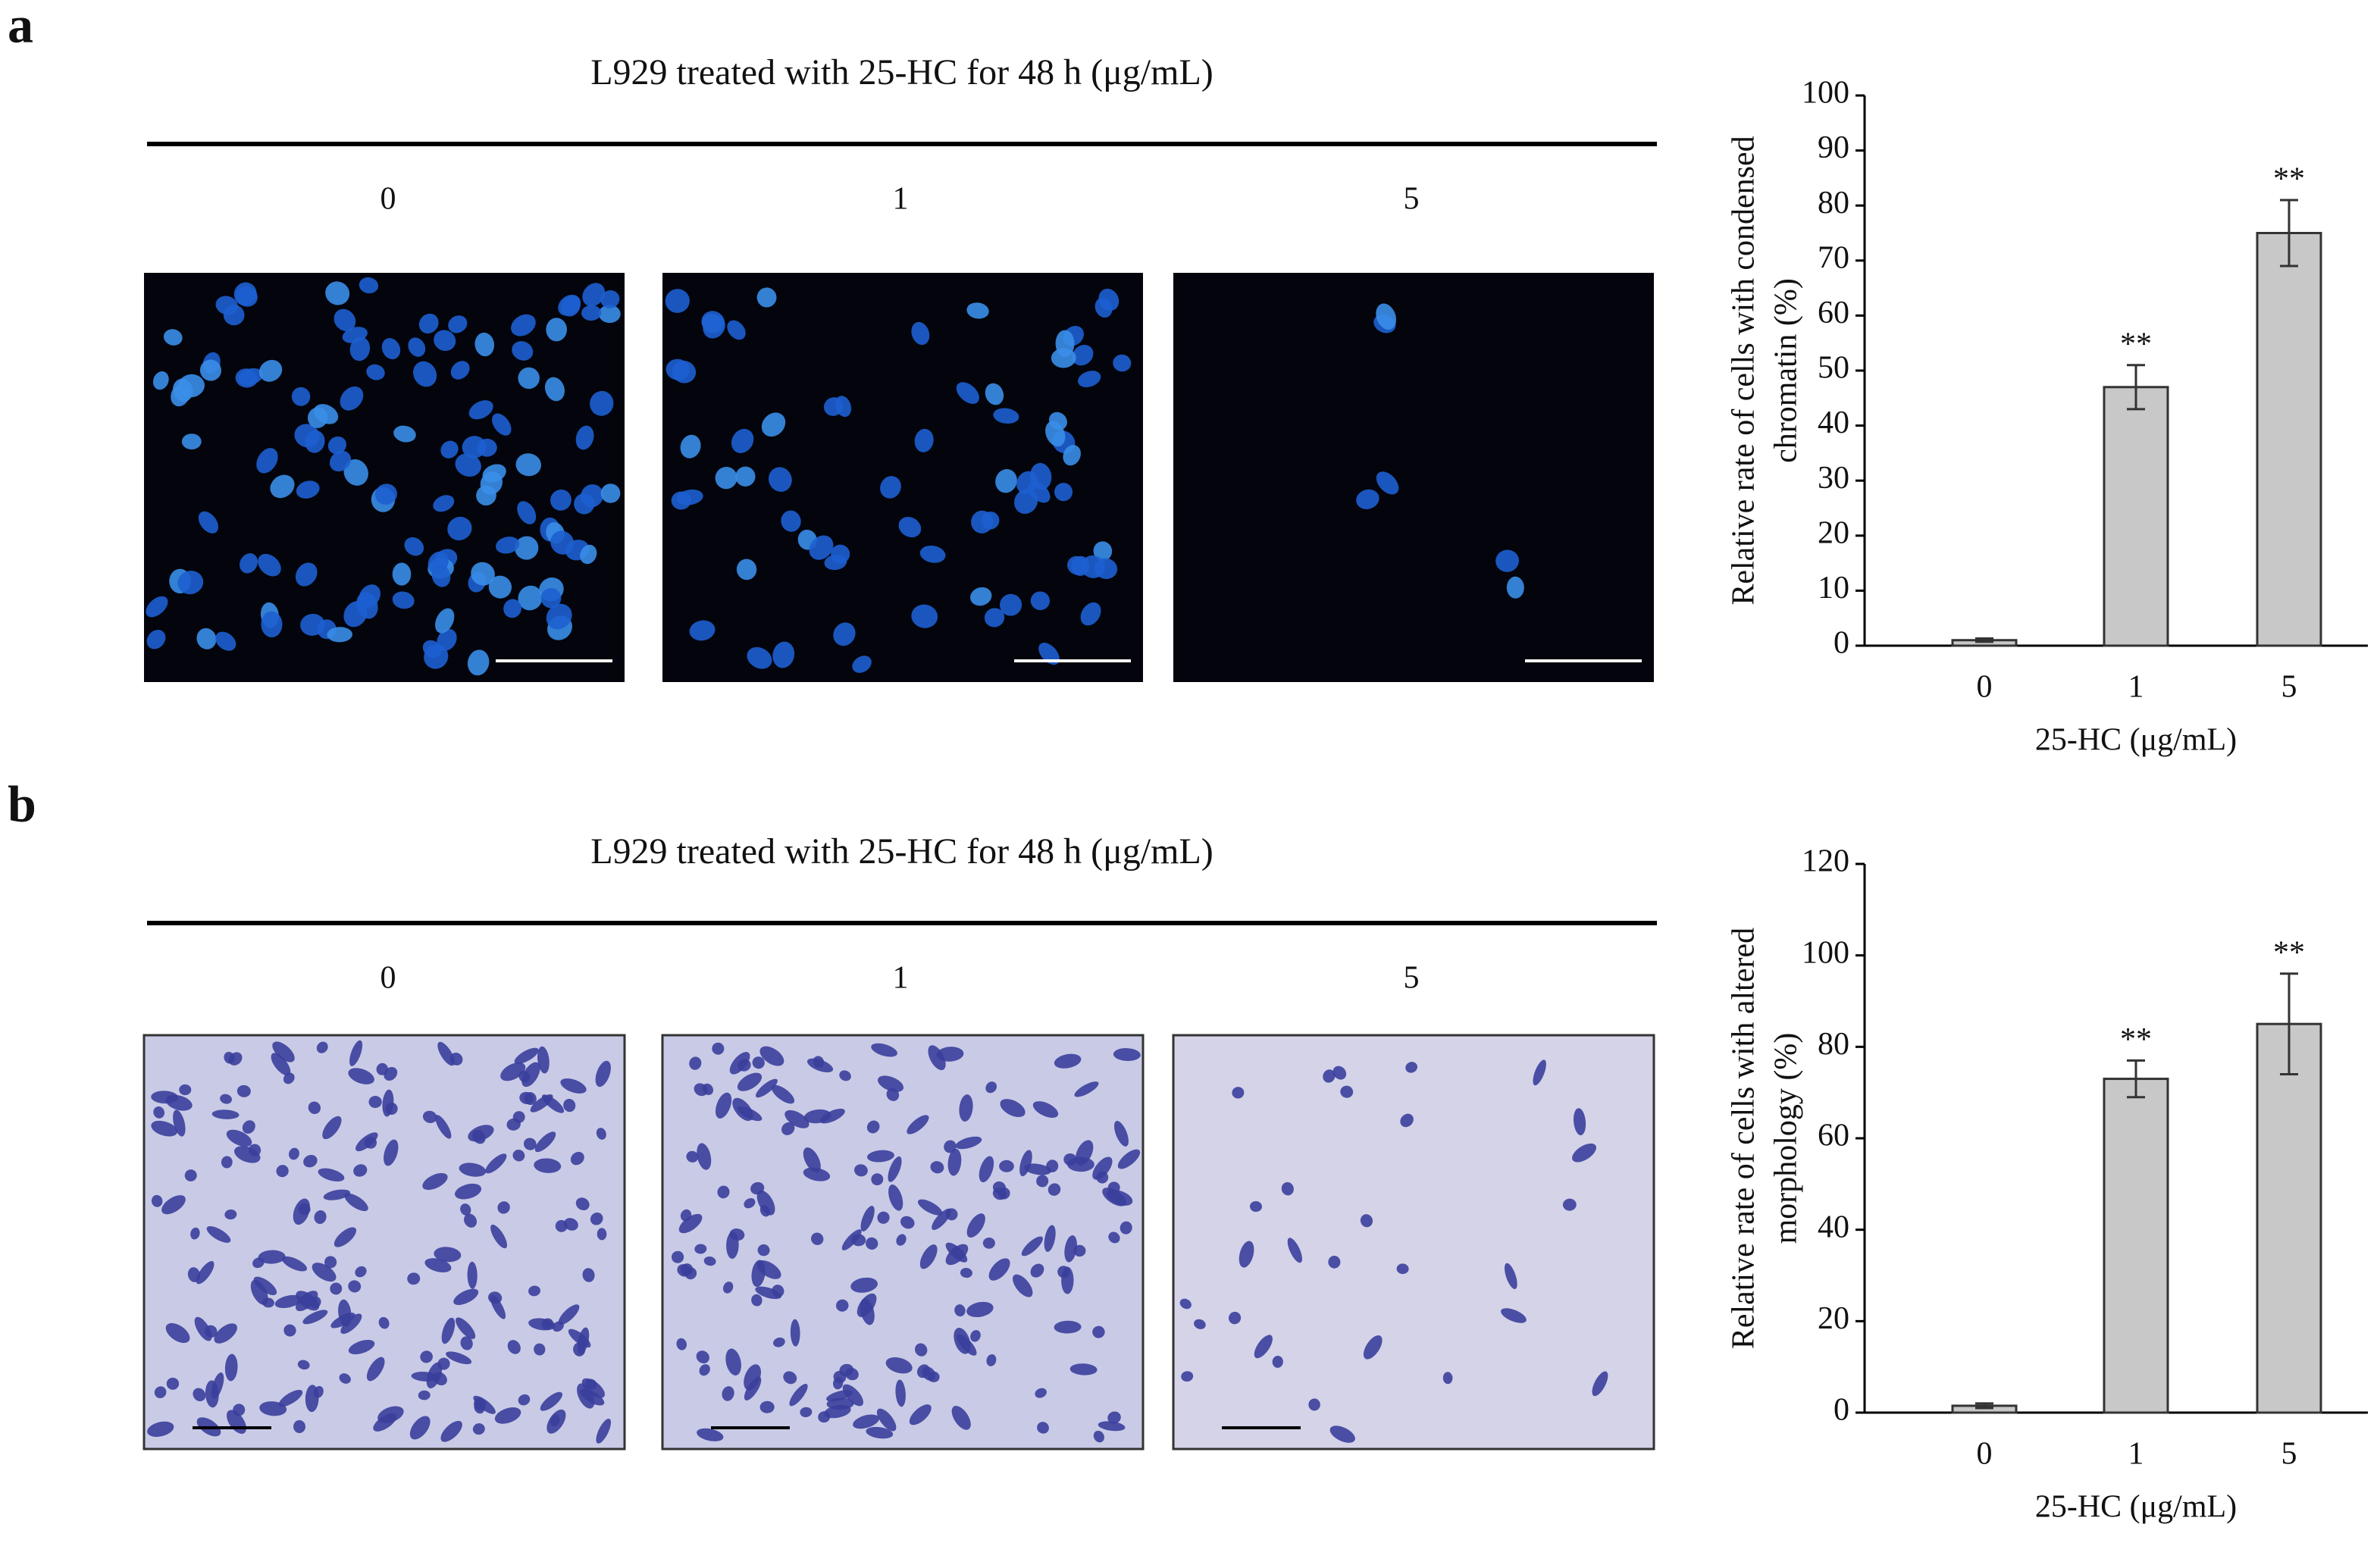 The image size is (2380, 1546). Describe the element at coordinates (2136, 740) in the screenshot. I see `x-axis-label: 25-HC (μg/mL)` at that location.